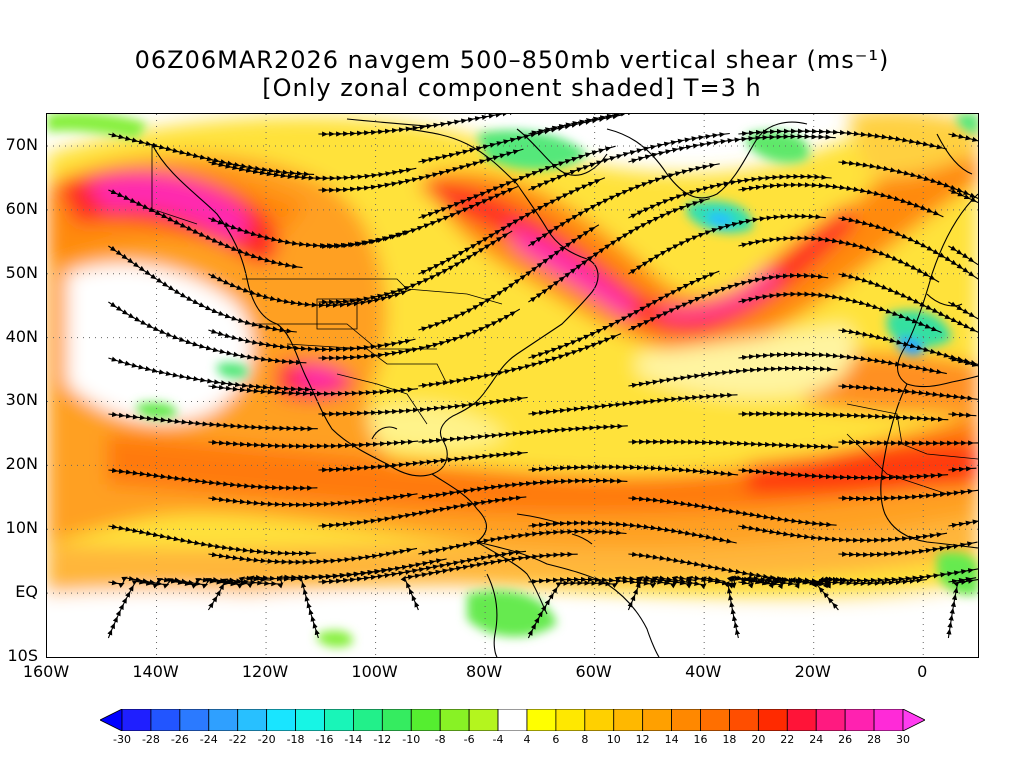 This screenshot has width=1024, height=768. What do you see at coordinates (913, 720) in the screenshot?
I see `colorbar-extend-high` at bounding box center [913, 720].